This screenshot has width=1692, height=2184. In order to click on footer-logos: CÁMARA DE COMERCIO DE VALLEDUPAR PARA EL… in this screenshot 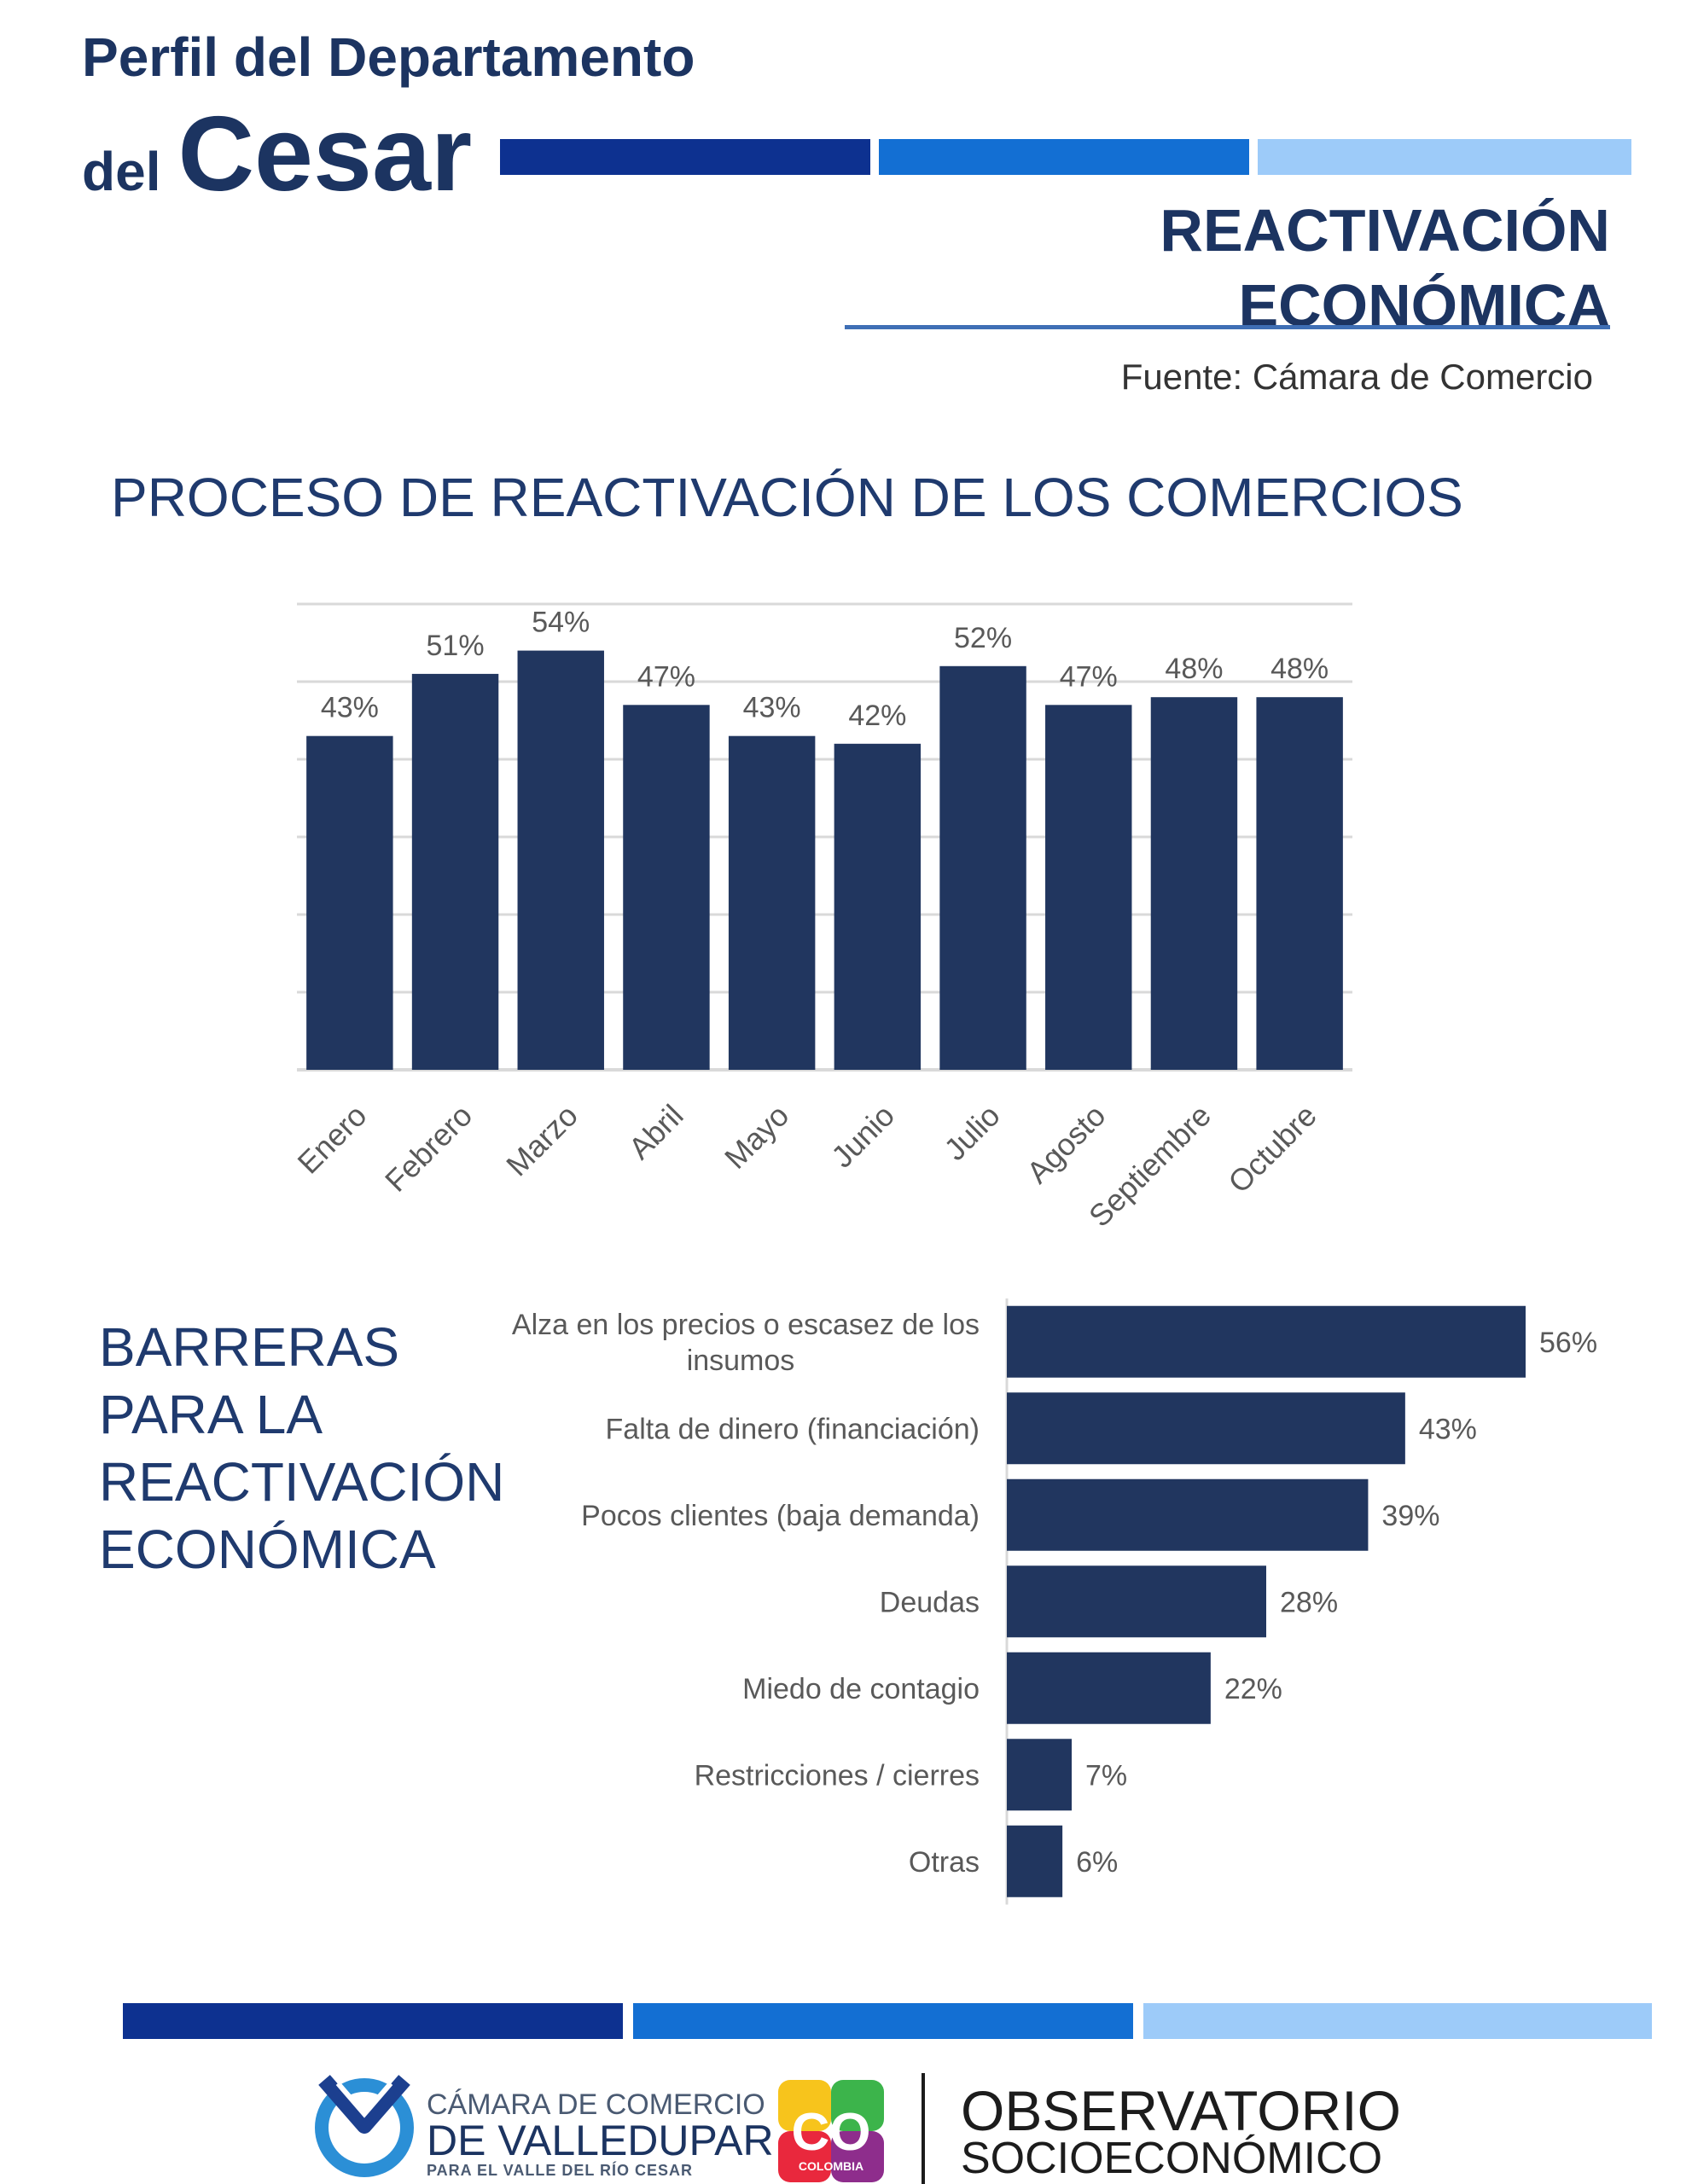, I will do `click(846, 2116)`.